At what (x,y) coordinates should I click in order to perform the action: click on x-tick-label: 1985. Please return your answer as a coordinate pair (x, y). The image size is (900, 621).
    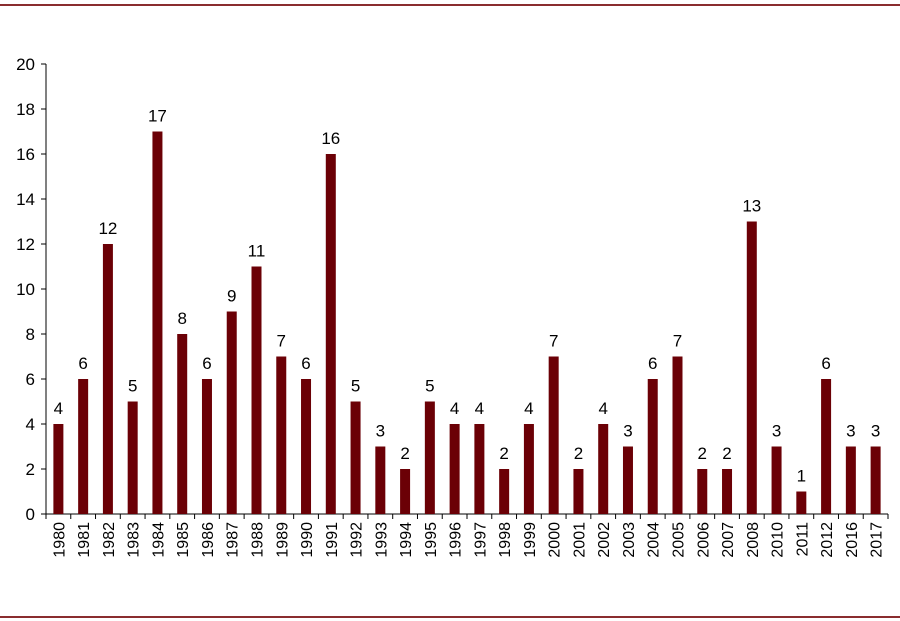
    Looking at the image, I should click on (183, 540).